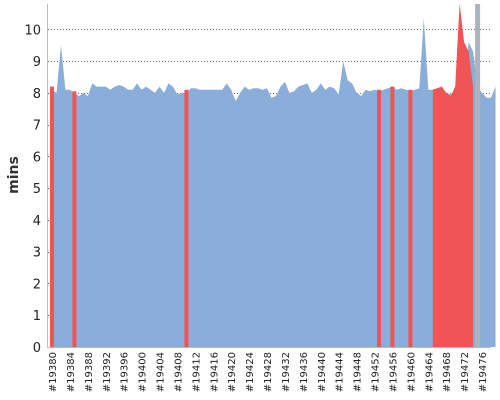 This screenshot has width=500, height=400. What do you see at coordinates (465, 372) in the screenshot?
I see `x-tick-label: #19472` at bounding box center [465, 372].